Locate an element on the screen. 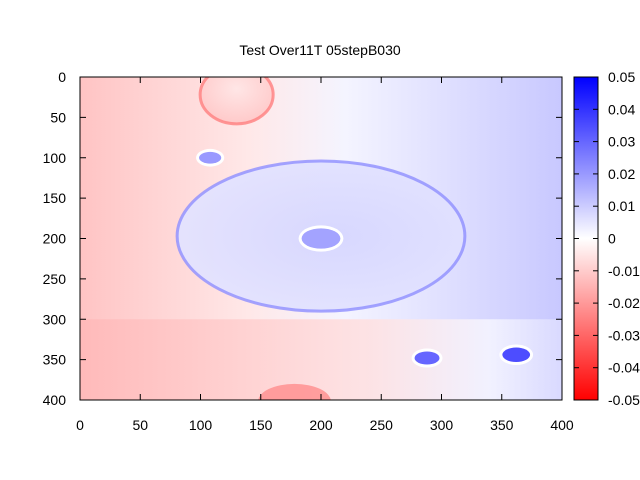  colorbar-tick-label: -0.01 is located at coordinates (624, 271).